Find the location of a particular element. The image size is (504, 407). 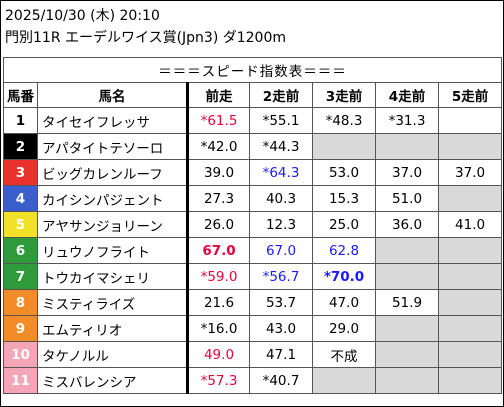

horse-name: アパタイトテソーロ is located at coordinates (113, 146).